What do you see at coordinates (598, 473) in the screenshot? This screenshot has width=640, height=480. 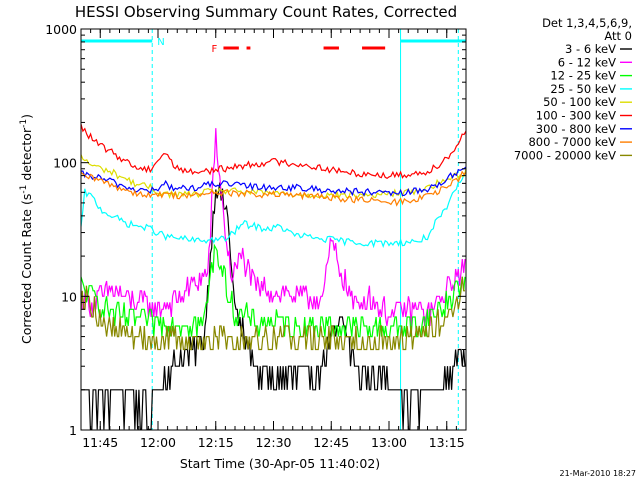 I see `generation-timestamp: 21-Mar-2010 18:27` at bounding box center [598, 473].